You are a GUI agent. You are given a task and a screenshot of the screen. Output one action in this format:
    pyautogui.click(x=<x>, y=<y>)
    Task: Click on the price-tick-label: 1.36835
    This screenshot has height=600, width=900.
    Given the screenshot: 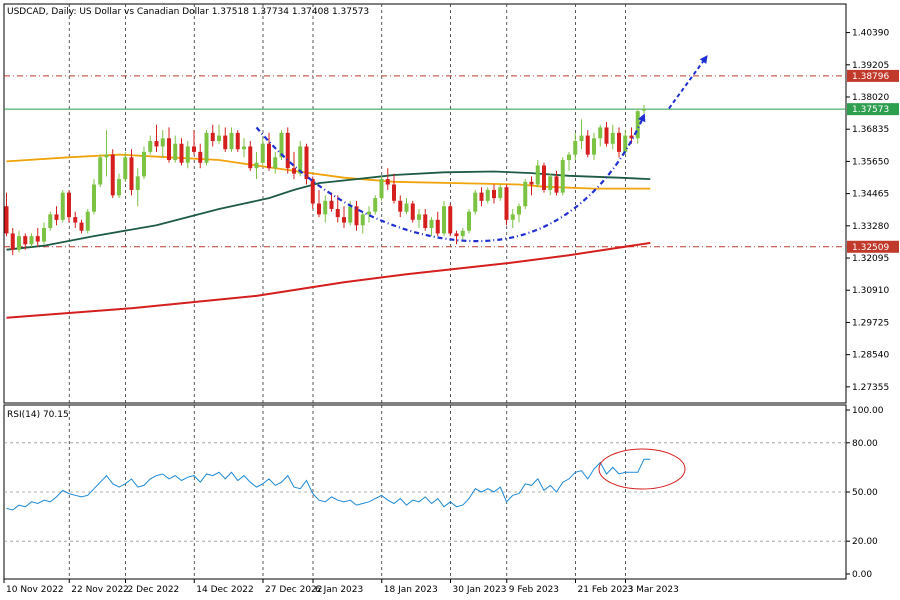 What is the action you would take?
    pyautogui.click(x=870, y=130)
    